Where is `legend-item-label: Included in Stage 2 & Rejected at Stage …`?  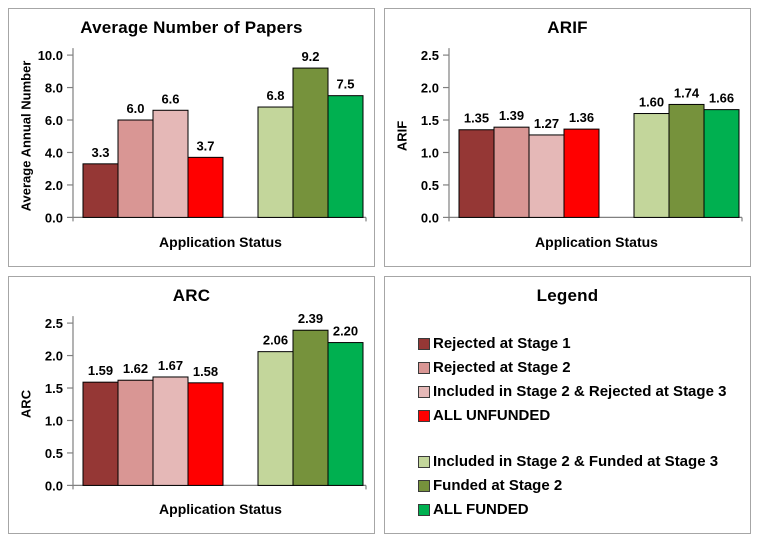 legend-item-label: Included in Stage 2 & Rejected at Stage … is located at coordinates (580, 391).